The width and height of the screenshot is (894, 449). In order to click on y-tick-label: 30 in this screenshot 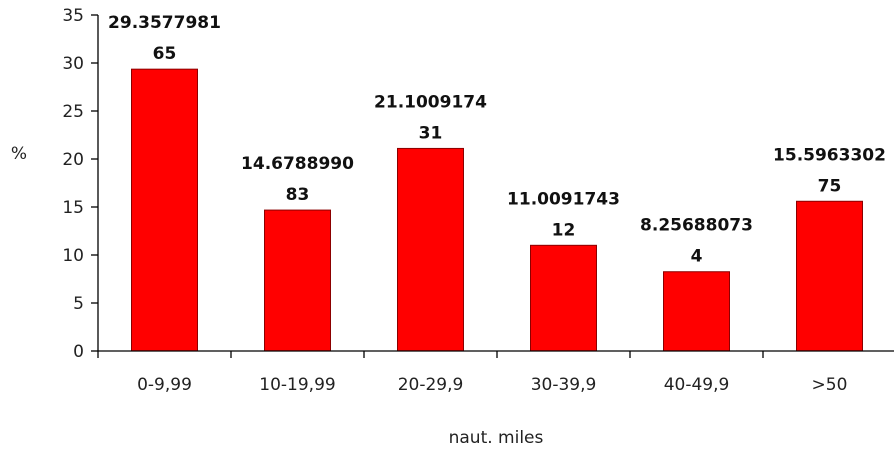, I will do `click(73, 64)`.